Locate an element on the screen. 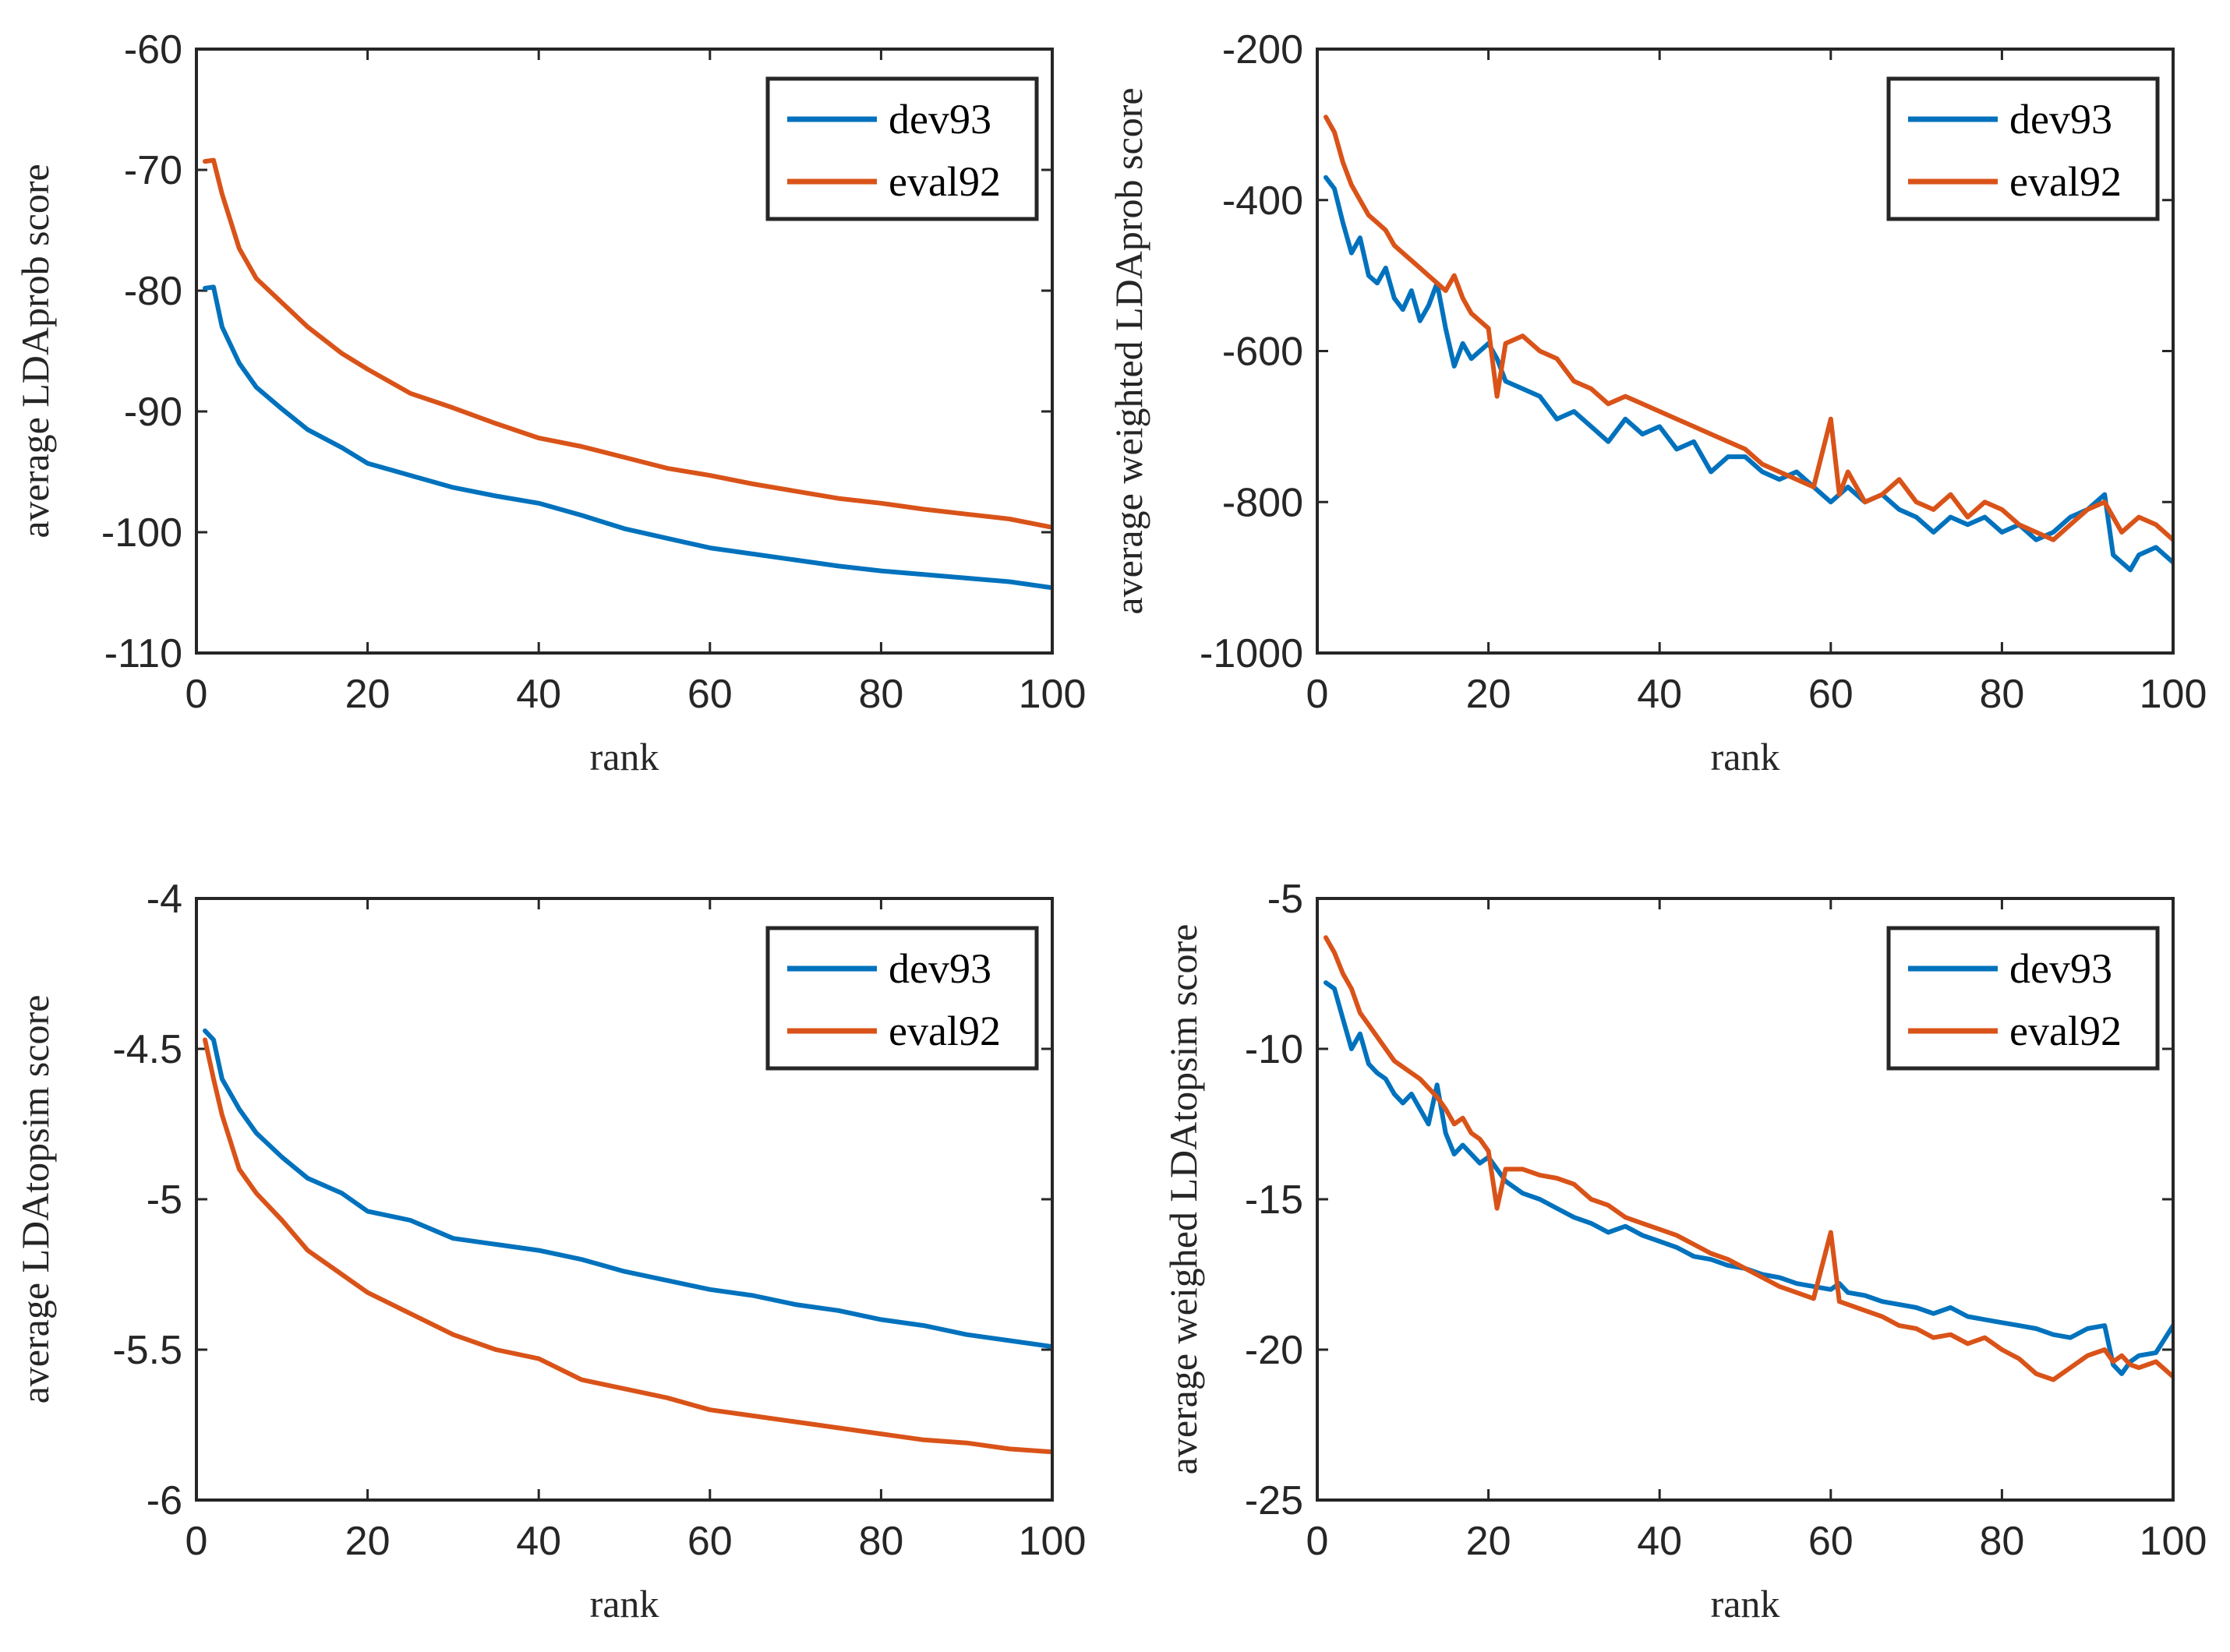  y-tick-label: -6 is located at coordinates (165, 1501).